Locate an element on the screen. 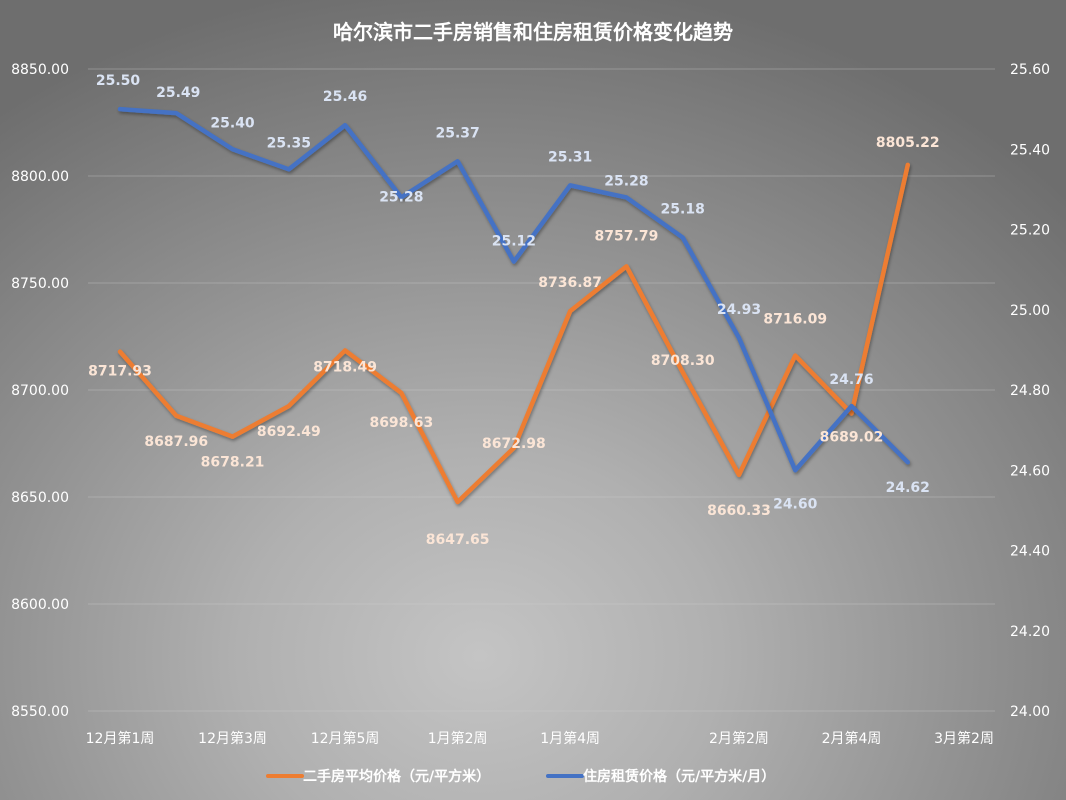 This screenshot has height=800, width=1066. y-left-tick-label: 8550.00 is located at coordinates (40, 712).